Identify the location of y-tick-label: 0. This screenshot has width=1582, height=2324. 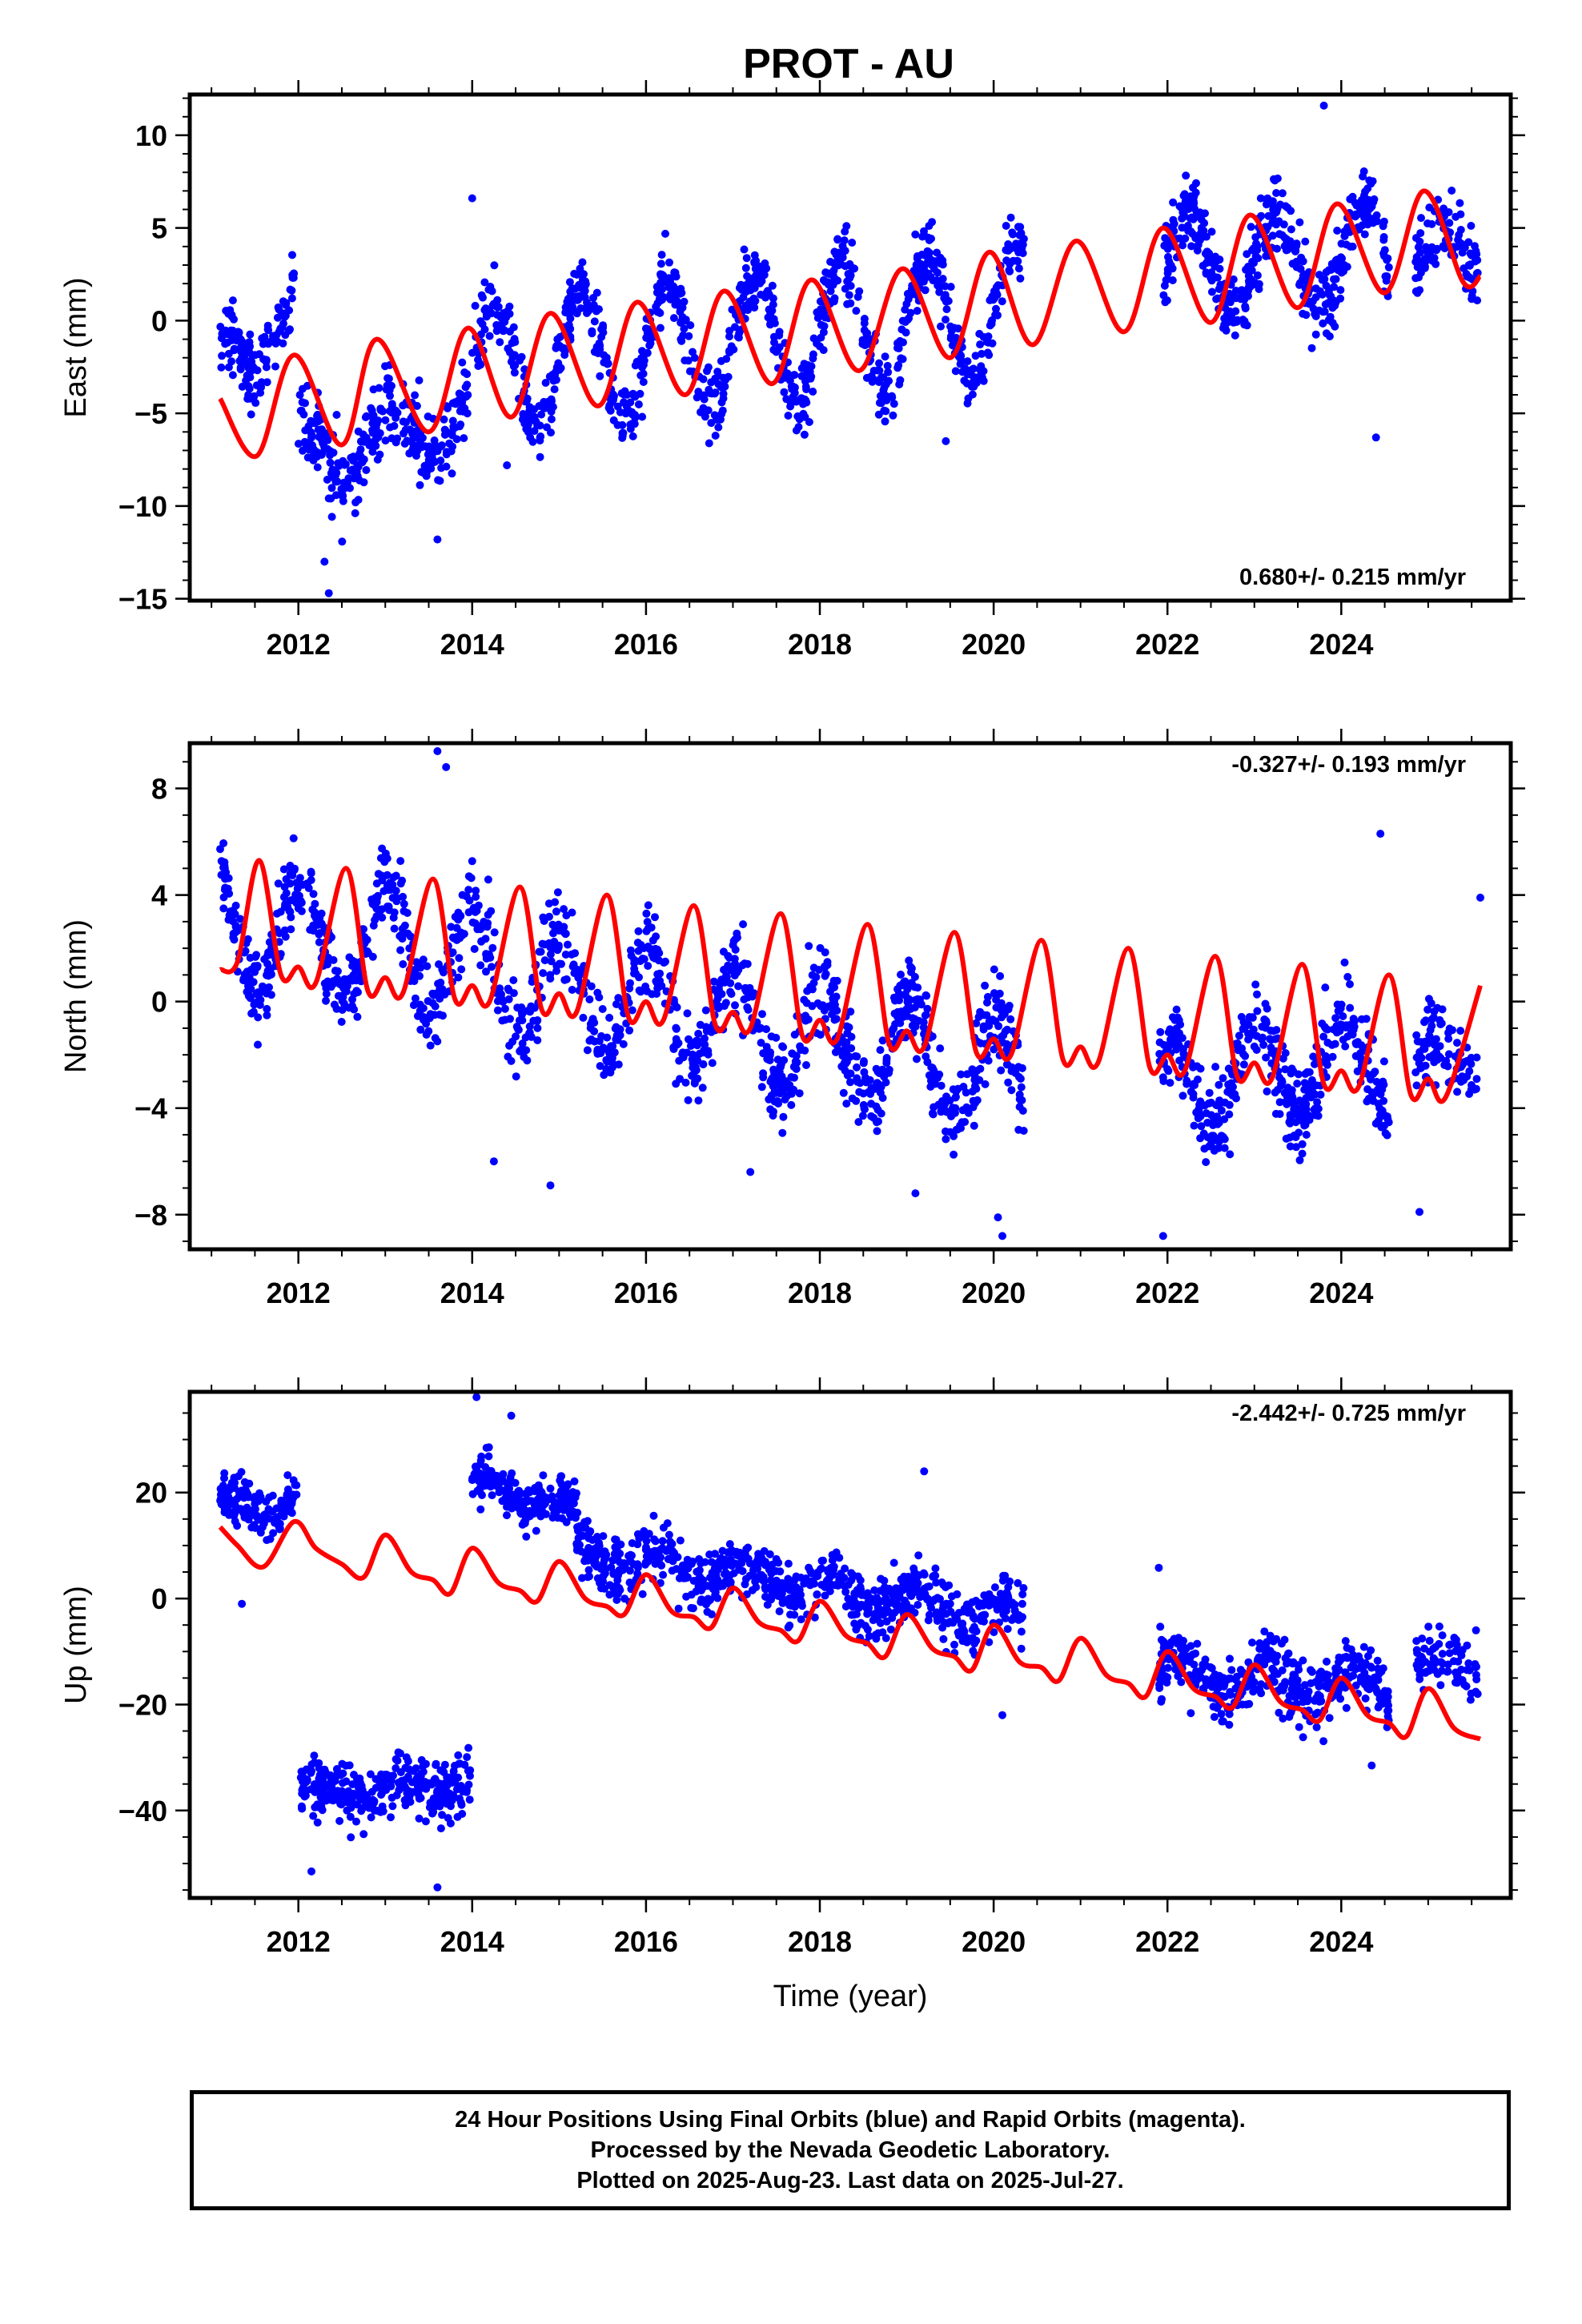
(159, 320).